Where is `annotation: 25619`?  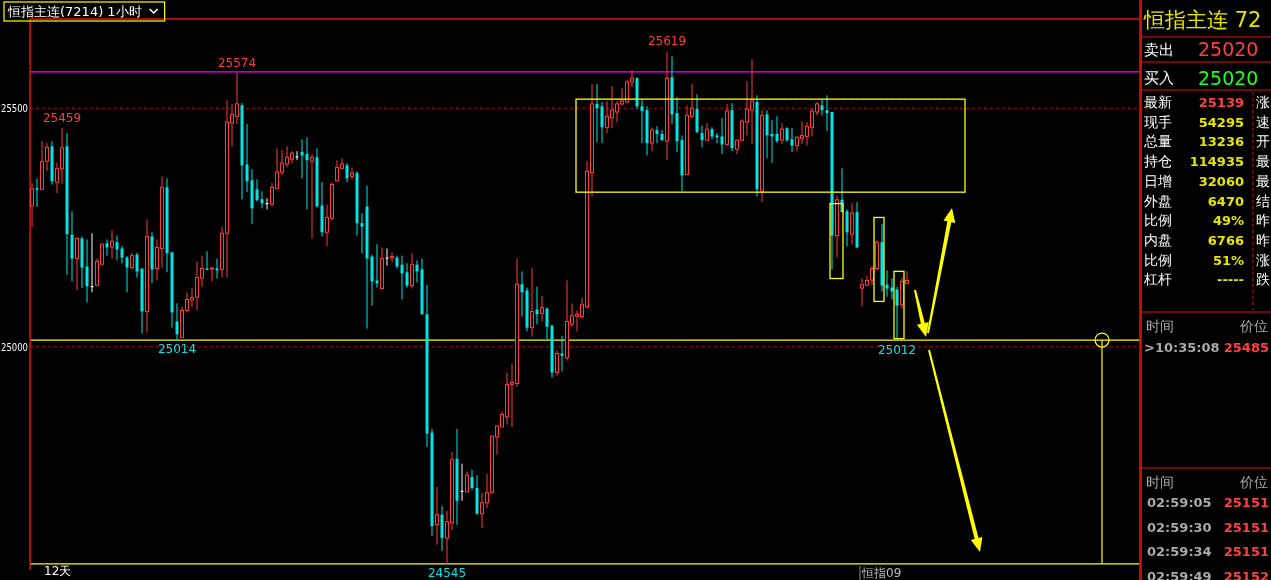 annotation: 25619 is located at coordinates (667, 41).